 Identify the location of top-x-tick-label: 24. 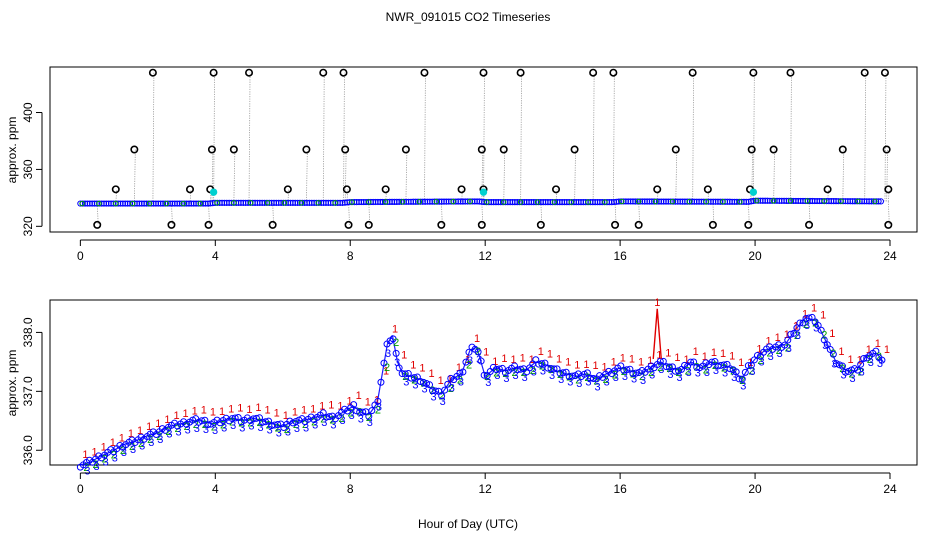
(890, 256).